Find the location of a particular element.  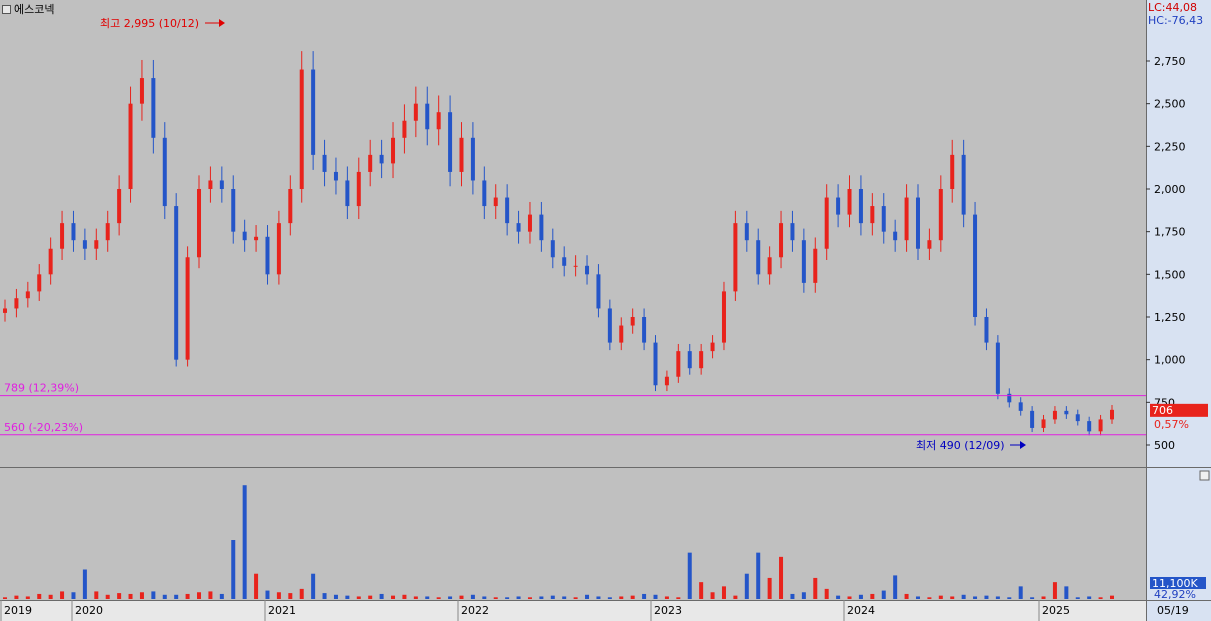

reference-line-label: 560 (-20,23%) is located at coordinates (43, 427).